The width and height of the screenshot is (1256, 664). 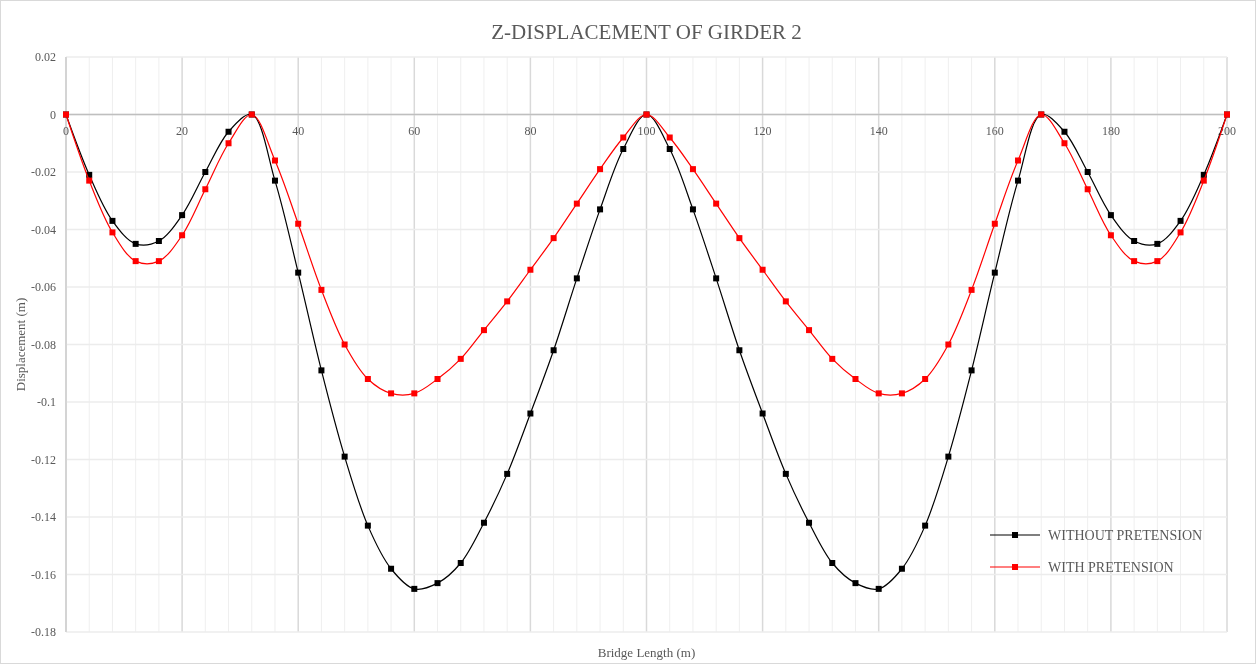 What do you see at coordinates (182, 130) in the screenshot?
I see `x-tick-label: 20` at bounding box center [182, 130].